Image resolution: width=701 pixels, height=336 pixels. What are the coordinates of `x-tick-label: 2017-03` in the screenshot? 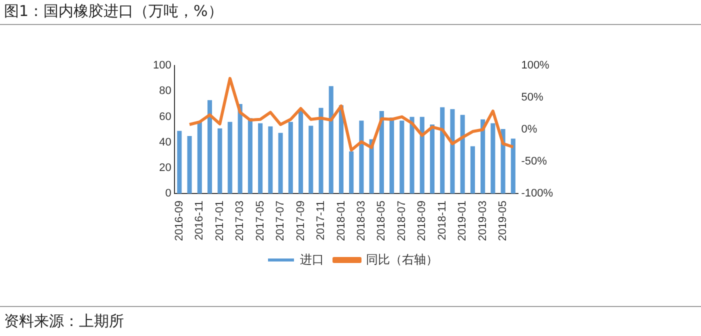 It's located at (240, 221).